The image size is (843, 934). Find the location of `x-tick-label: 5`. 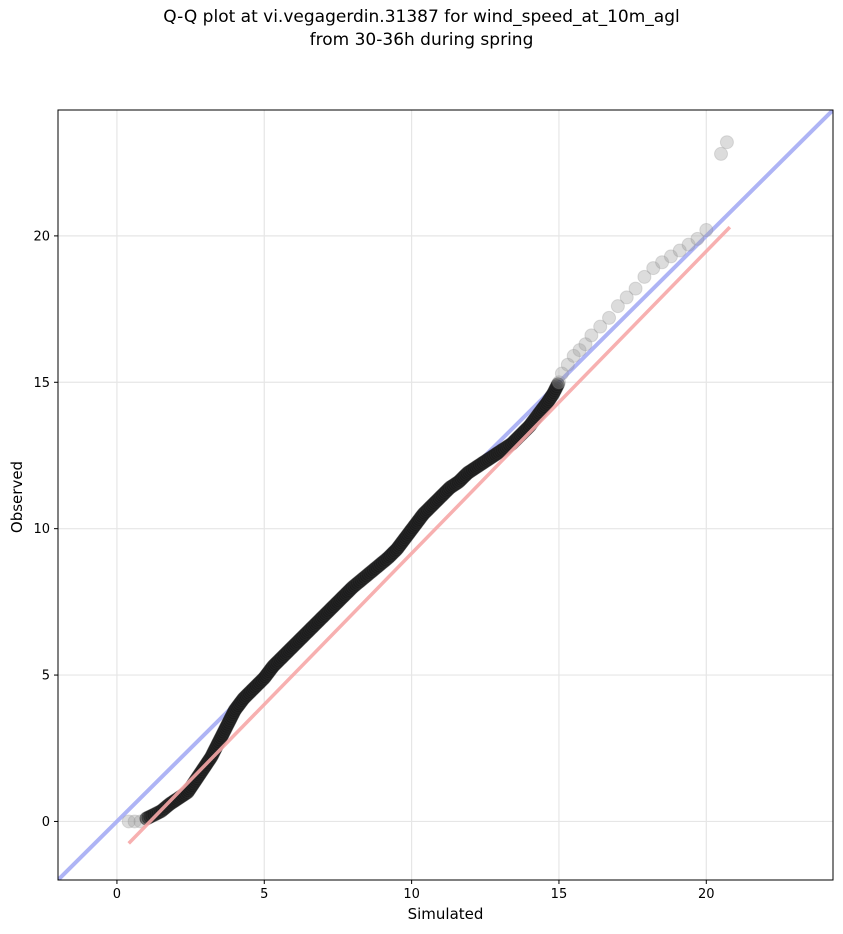

x-tick-label: 5 is located at coordinates (264, 894).